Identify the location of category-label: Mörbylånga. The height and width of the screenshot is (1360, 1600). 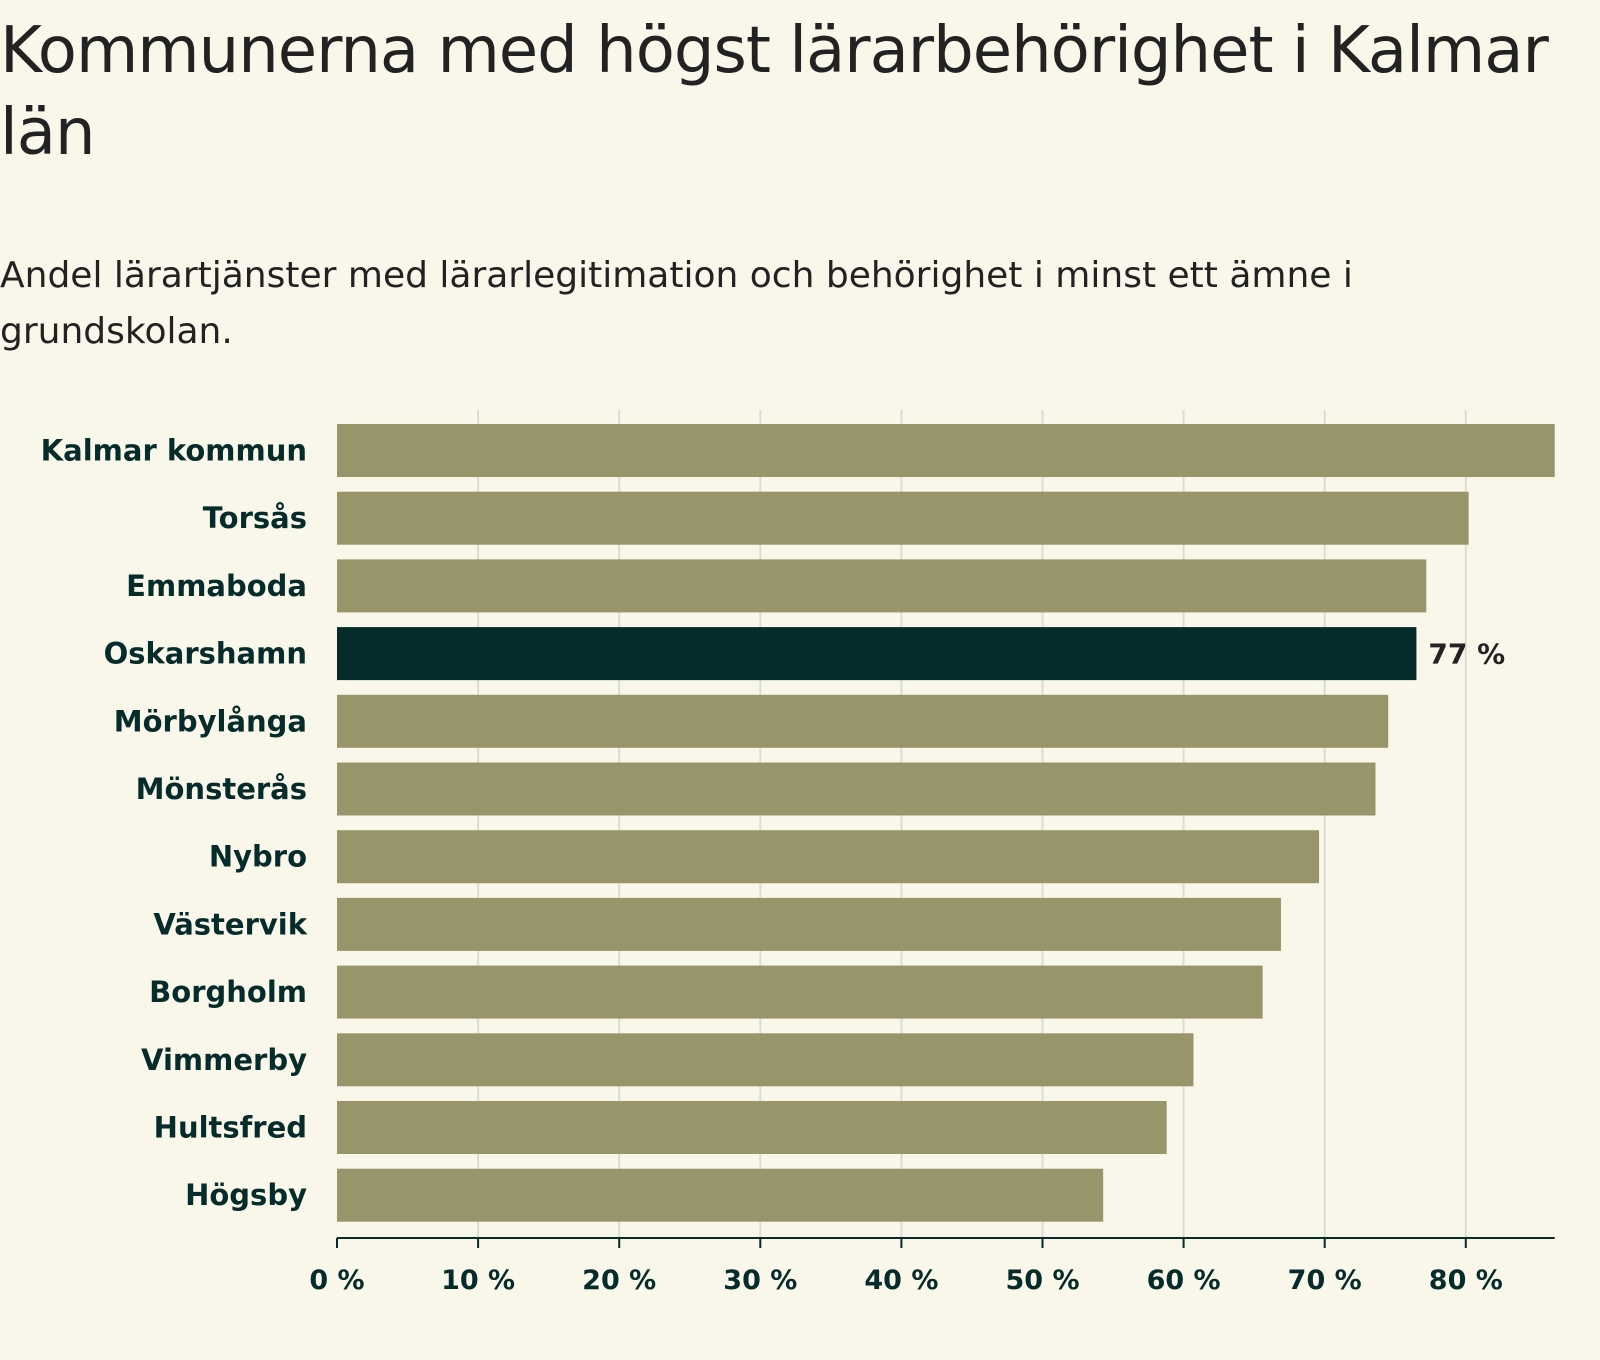
(210, 721).